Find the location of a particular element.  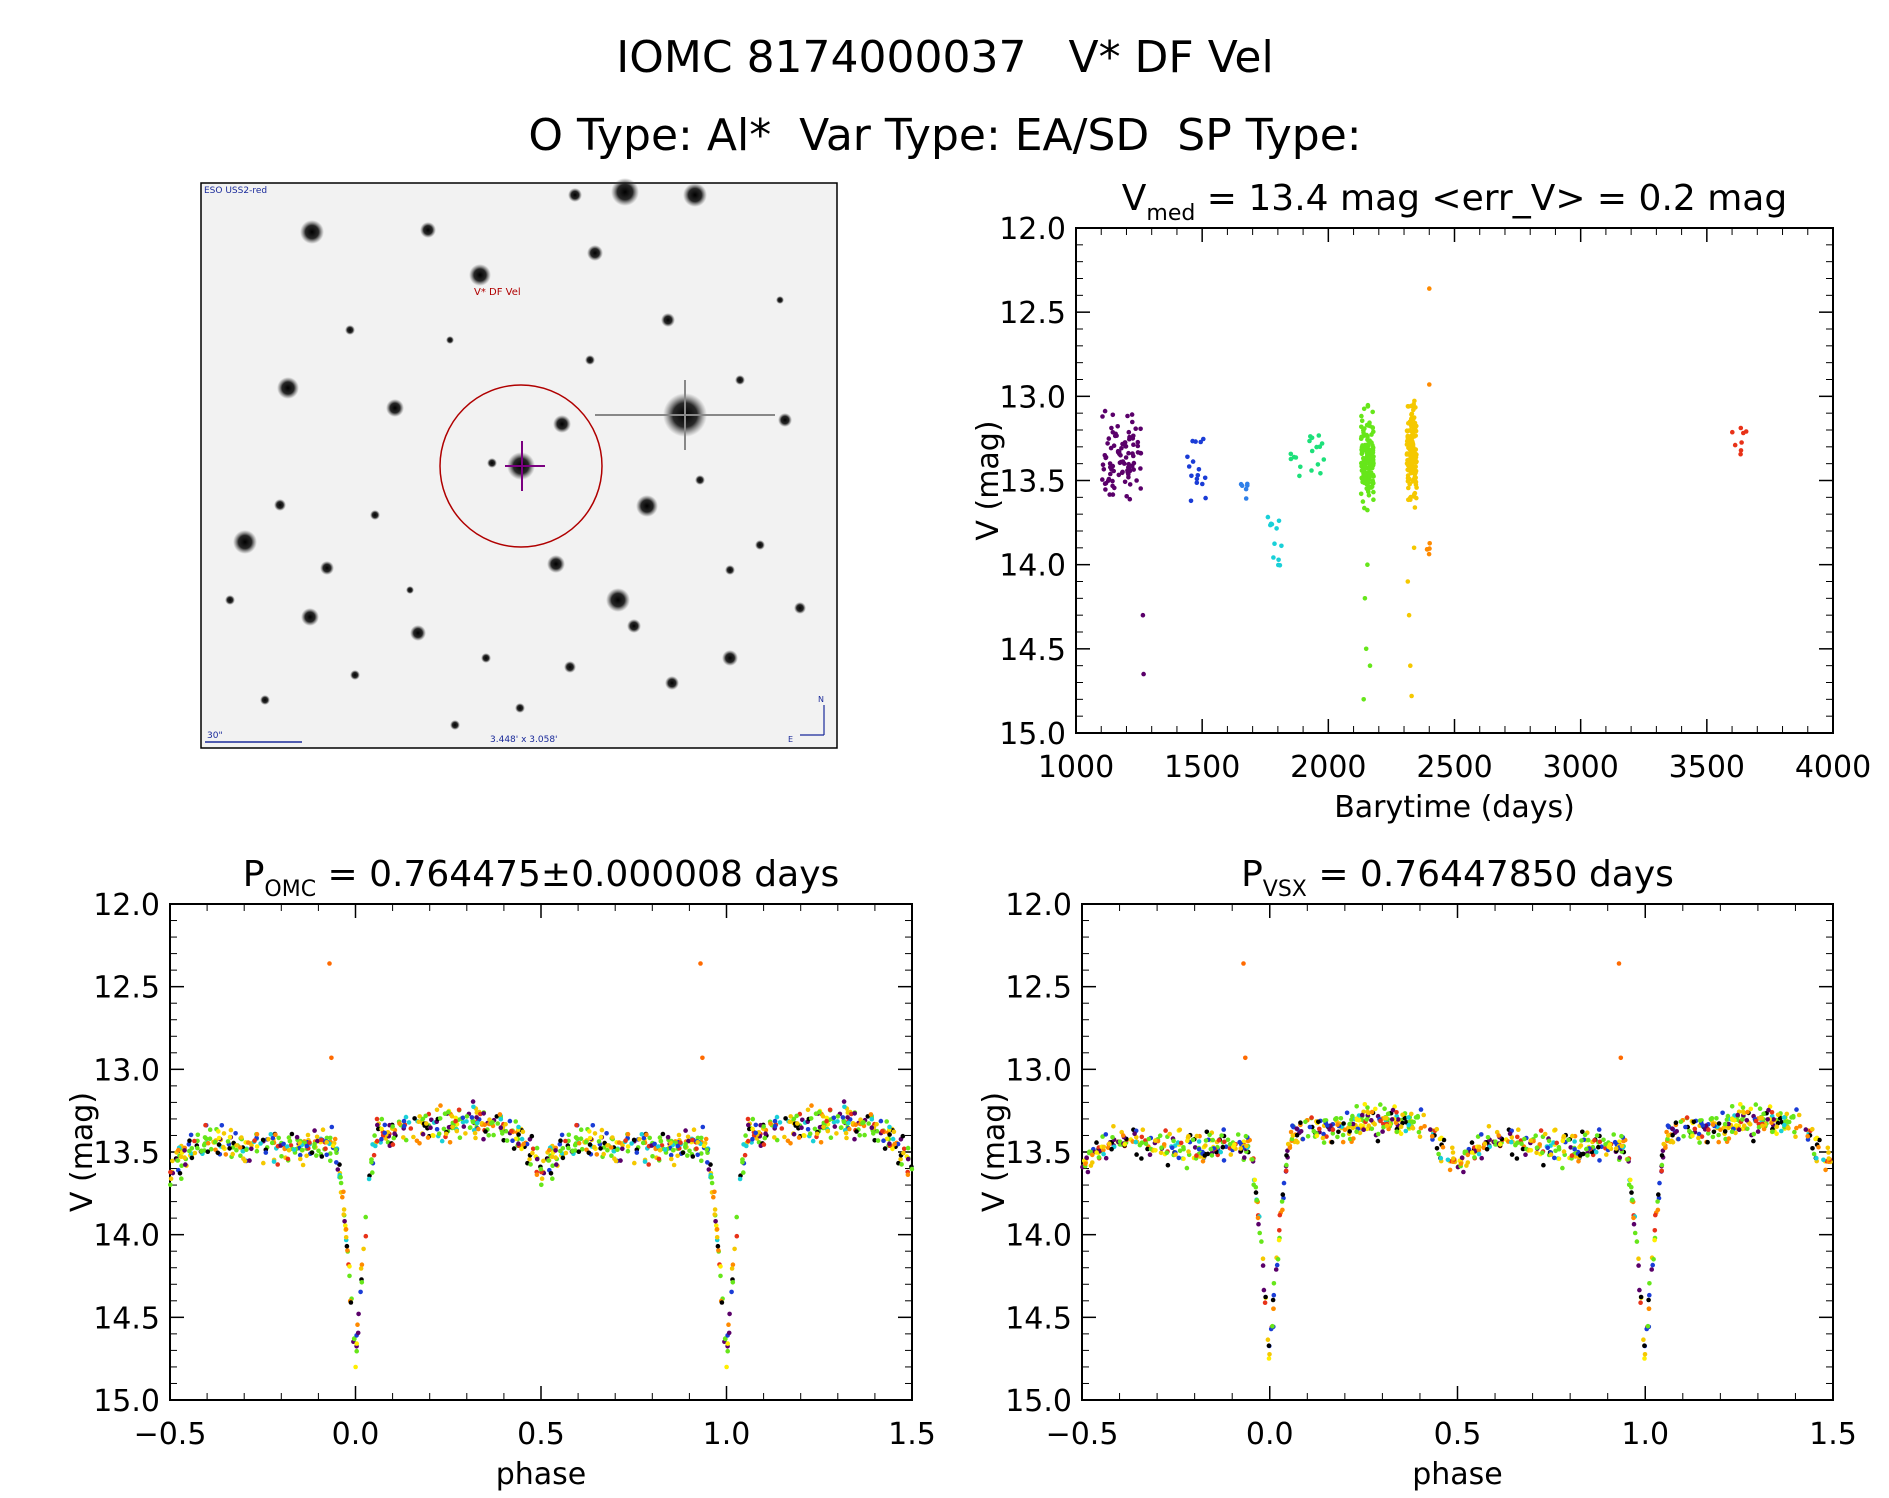

chart-title: Vmed = 13.4 mag <err_V> = 0.2 mag is located at coordinates (1454, 202).